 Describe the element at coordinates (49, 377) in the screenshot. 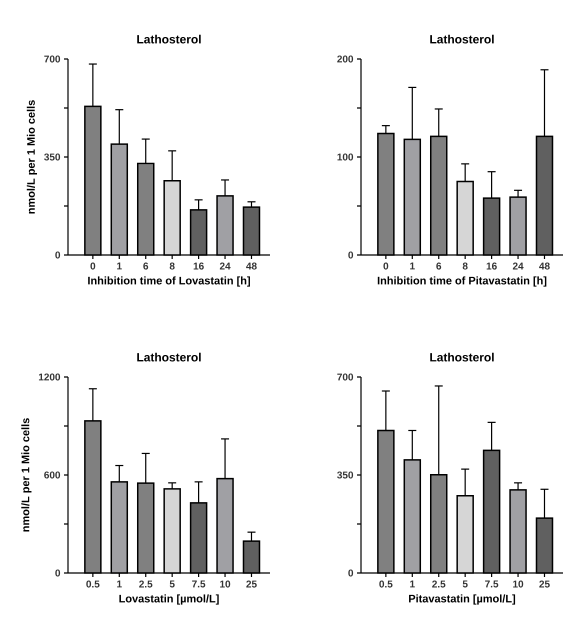

I see `y-tick-label: 1200` at that location.